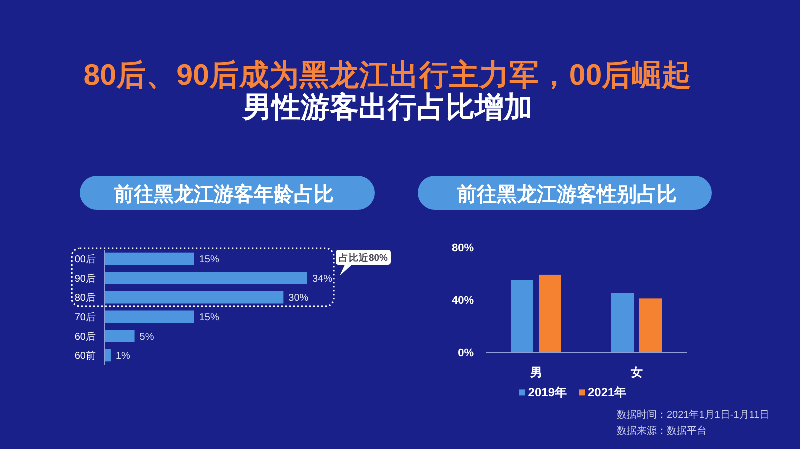  I want to click on panel-title: 前往黑龙江游客性别占比, so click(567, 195).